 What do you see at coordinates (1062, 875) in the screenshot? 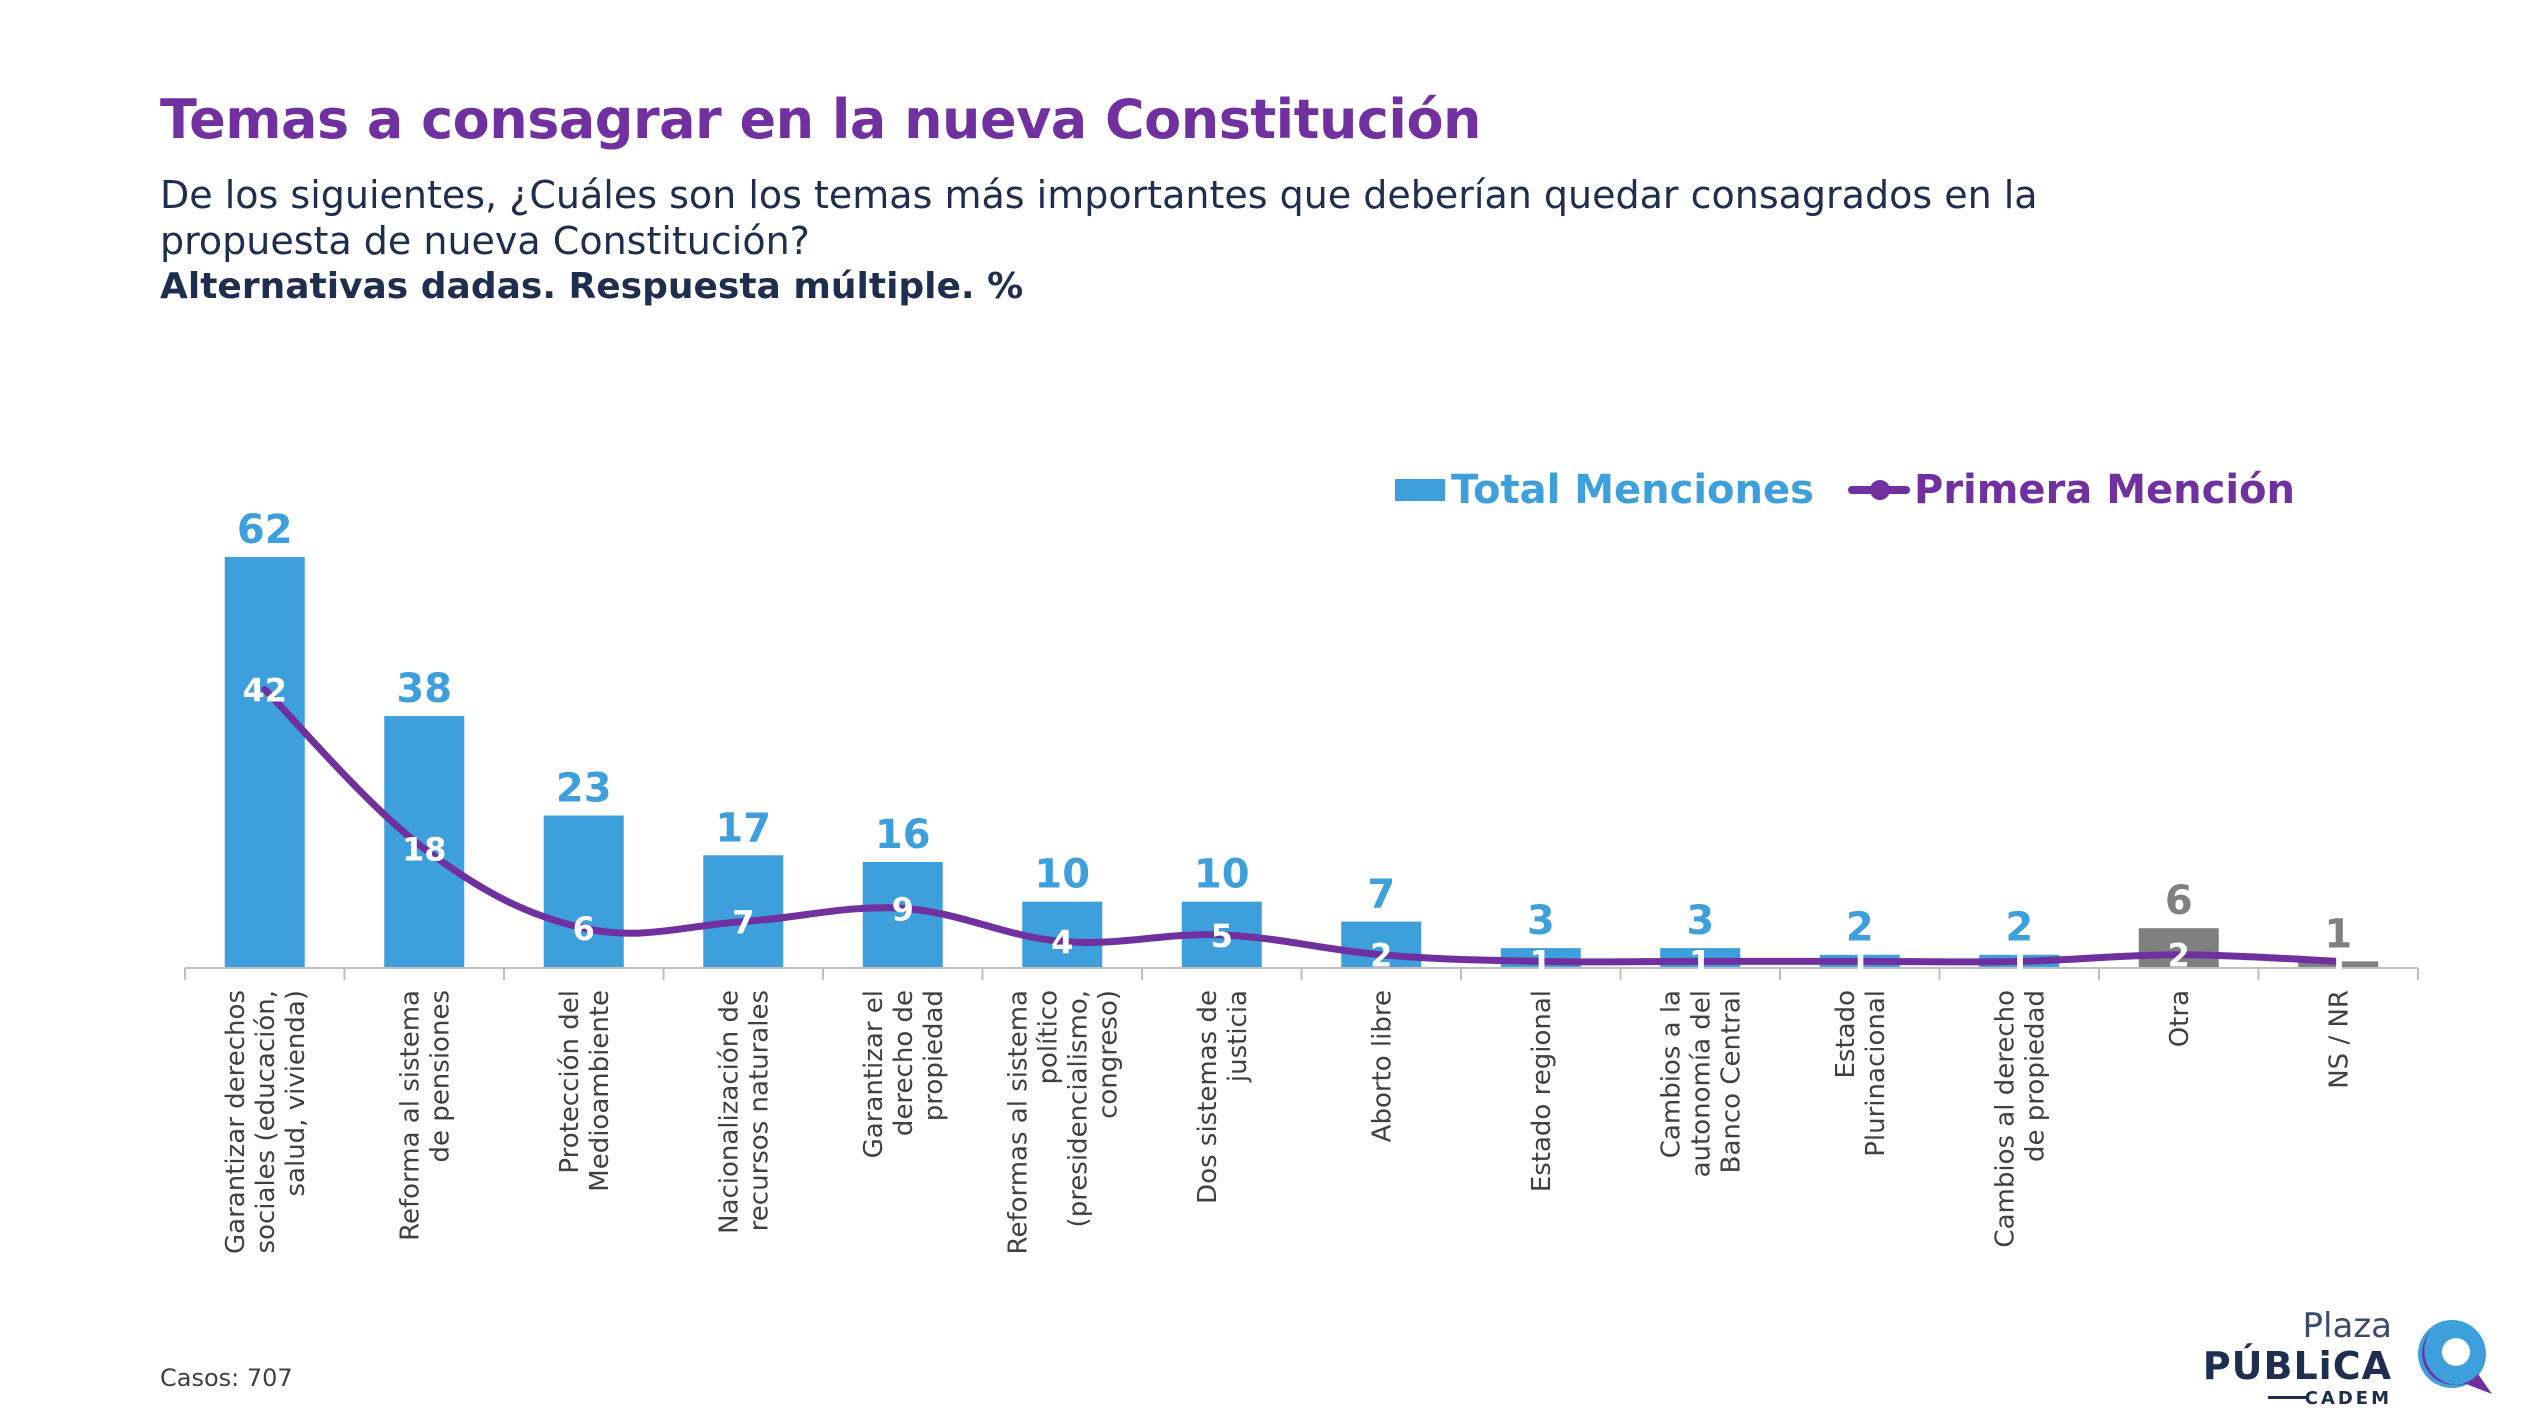
I see `bar-value-label-5: 10` at bounding box center [1062, 875].